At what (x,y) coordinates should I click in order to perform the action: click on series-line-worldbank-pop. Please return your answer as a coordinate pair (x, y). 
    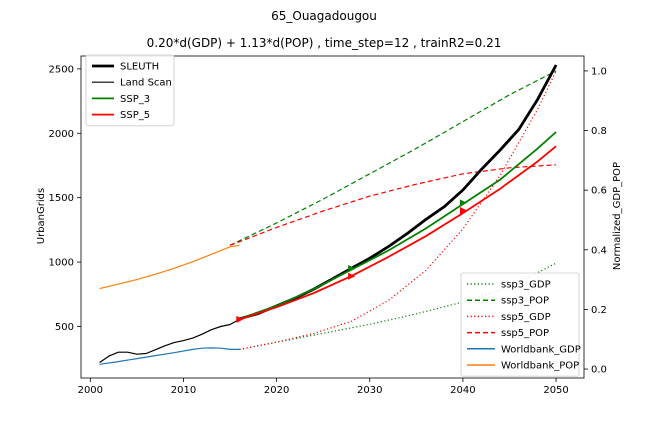
    Looking at the image, I should click on (169, 267).